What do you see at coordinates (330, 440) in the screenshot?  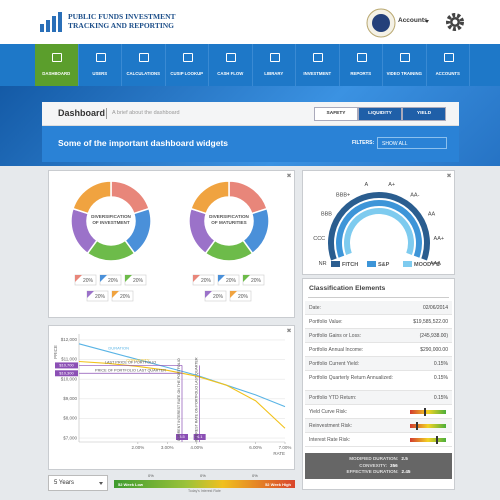 I see `row-key: Interest Rate Risk:` at bounding box center [330, 440].